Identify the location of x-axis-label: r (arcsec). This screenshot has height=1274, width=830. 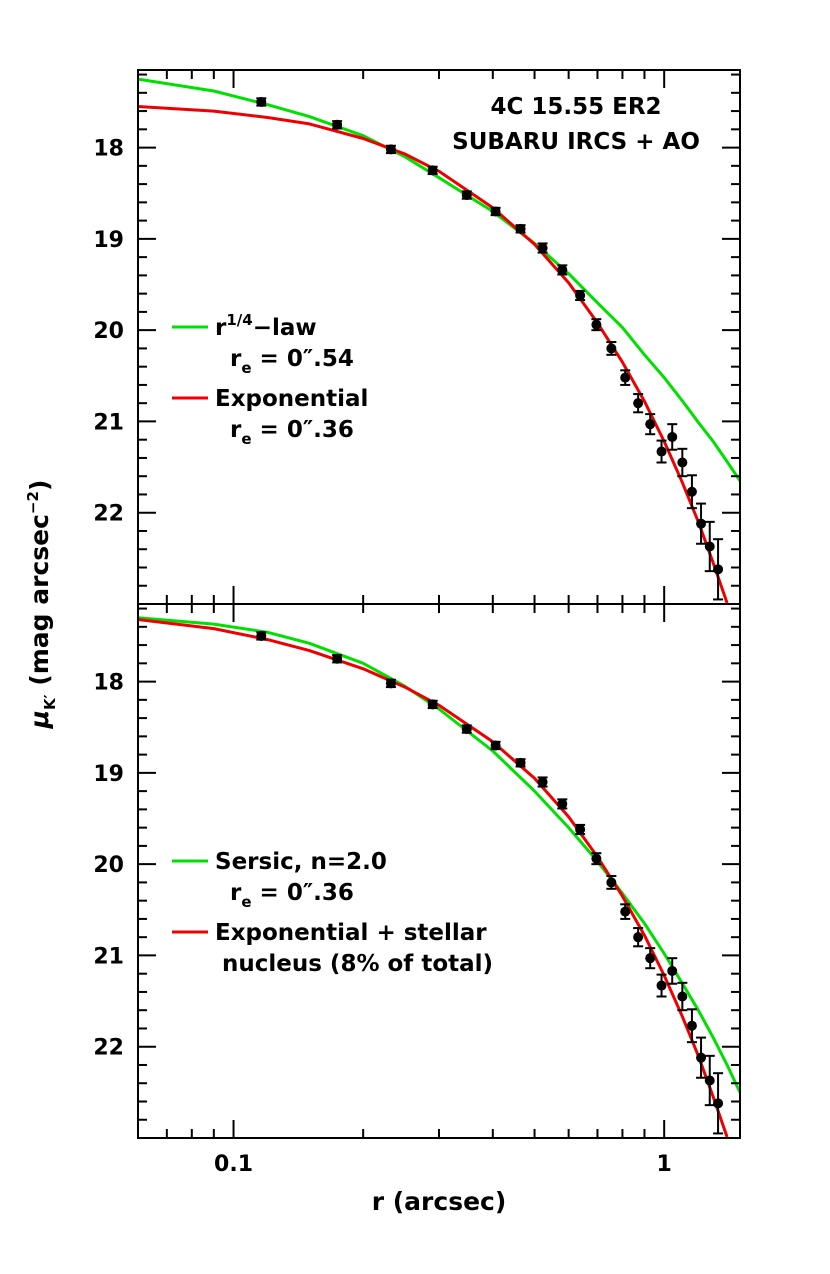
(439, 1201).